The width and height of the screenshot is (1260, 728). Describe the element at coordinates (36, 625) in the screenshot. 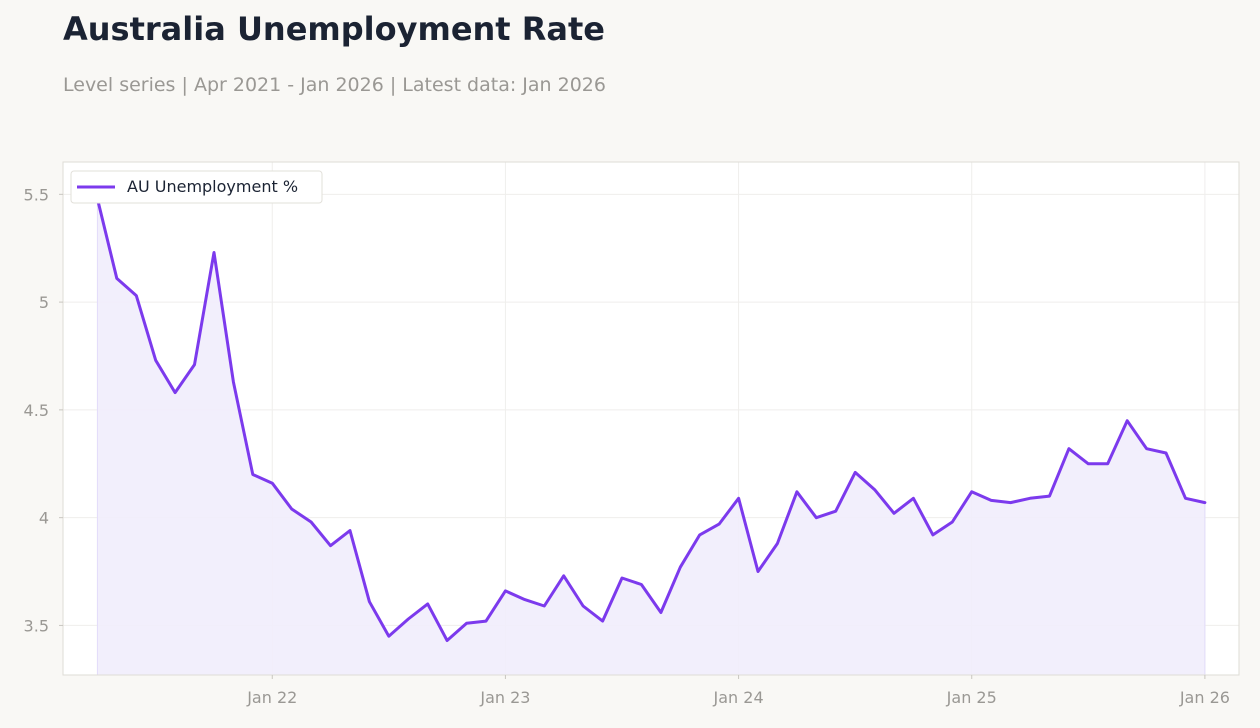

I see `y-tick-label: 3.5` at that location.